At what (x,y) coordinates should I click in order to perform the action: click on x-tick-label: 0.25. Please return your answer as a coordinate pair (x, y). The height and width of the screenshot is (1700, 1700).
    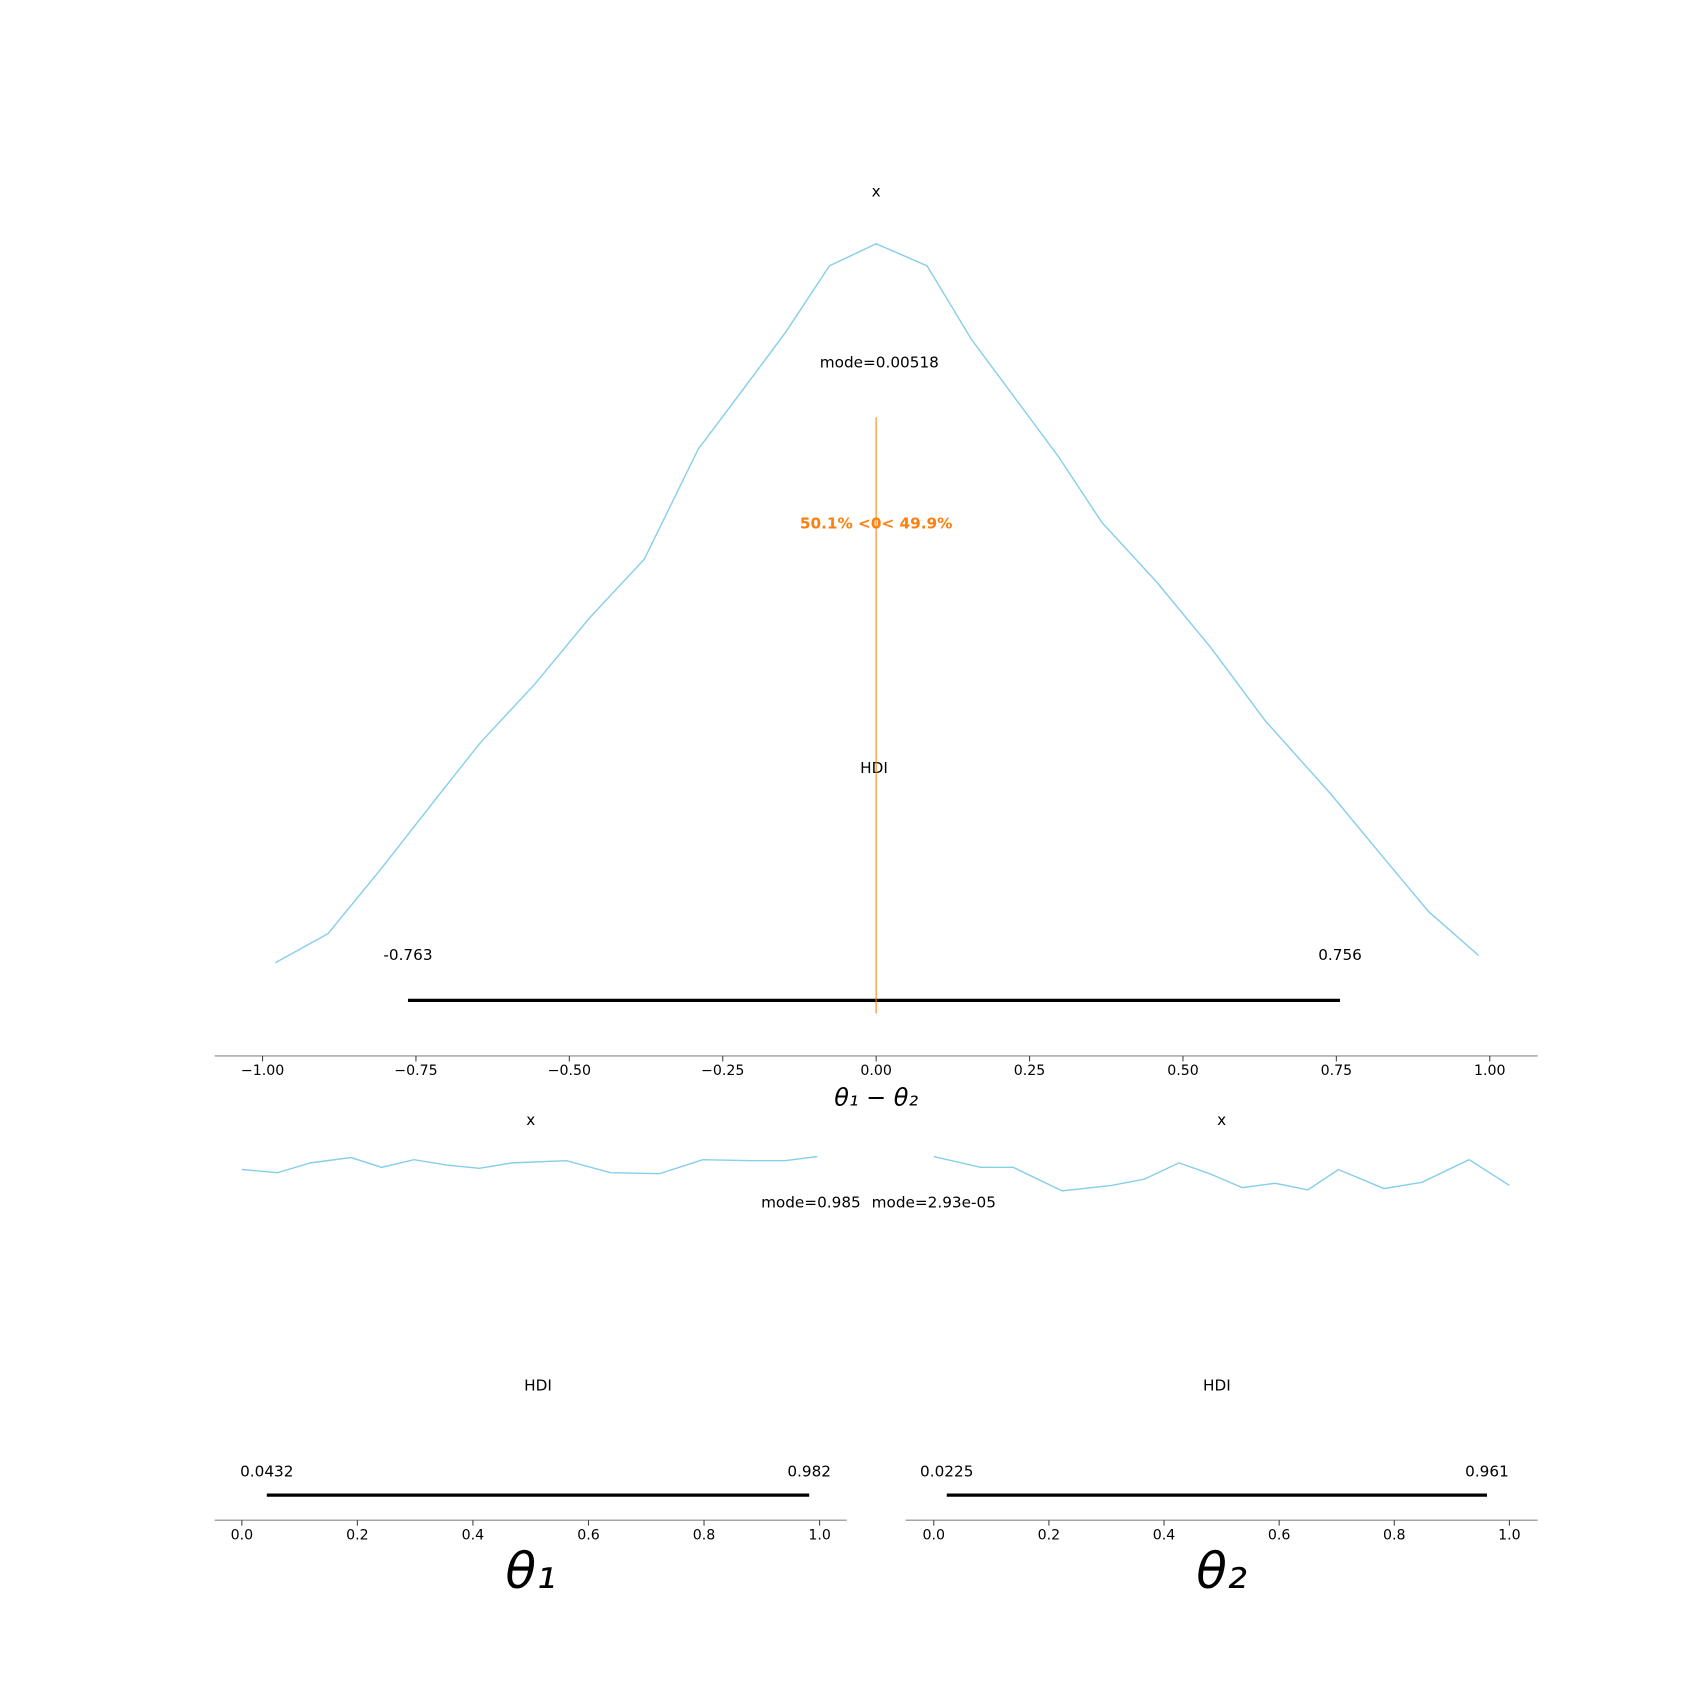
    Looking at the image, I should click on (1030, 1071).